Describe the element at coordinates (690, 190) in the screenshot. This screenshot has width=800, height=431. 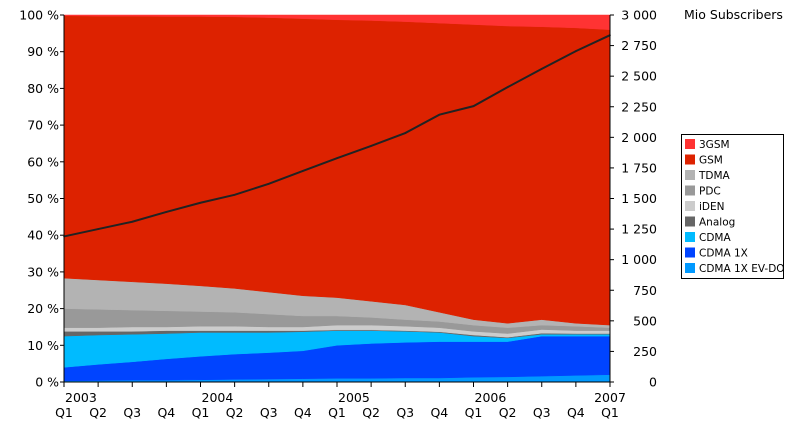
I see `legend-swatch-pdc` at that location.